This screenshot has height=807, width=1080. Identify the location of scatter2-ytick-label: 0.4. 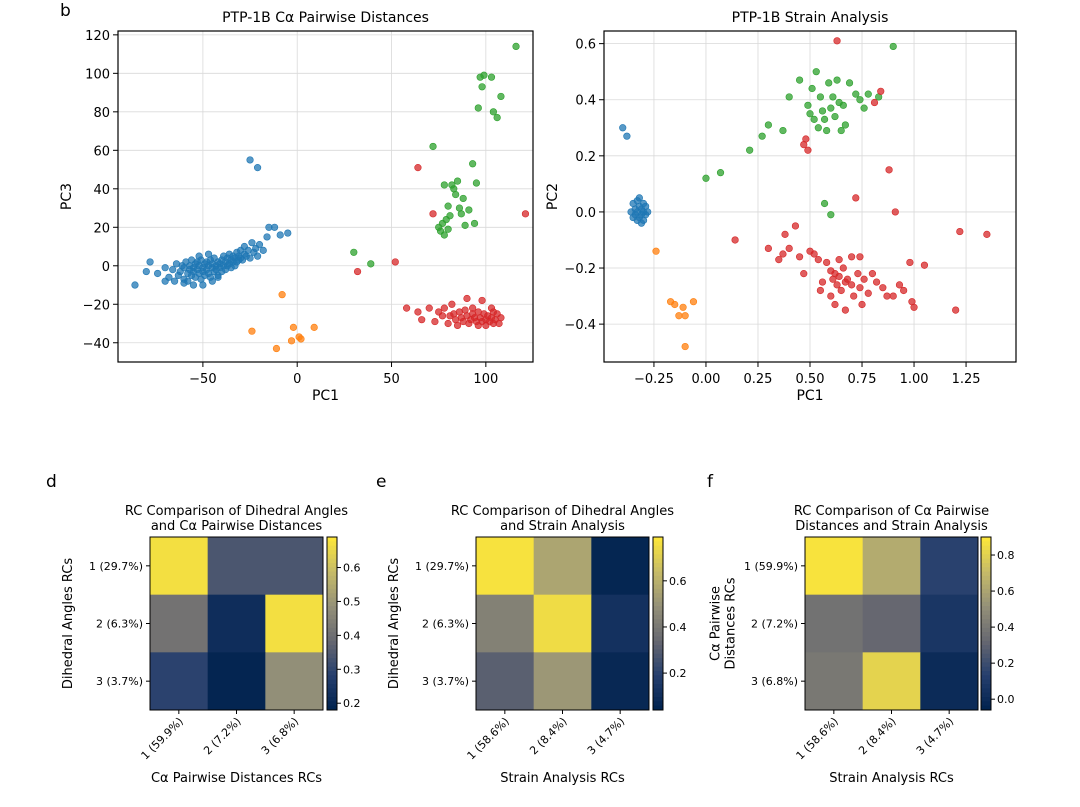
(585, 101).